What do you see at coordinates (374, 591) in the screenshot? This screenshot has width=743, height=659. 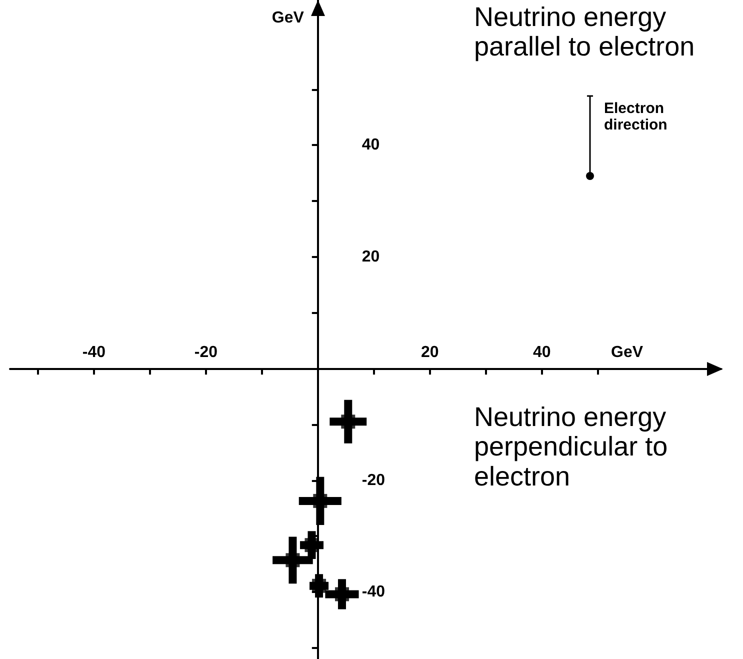 I see `y-tick-label: -40` at bounding box center [374, 591].